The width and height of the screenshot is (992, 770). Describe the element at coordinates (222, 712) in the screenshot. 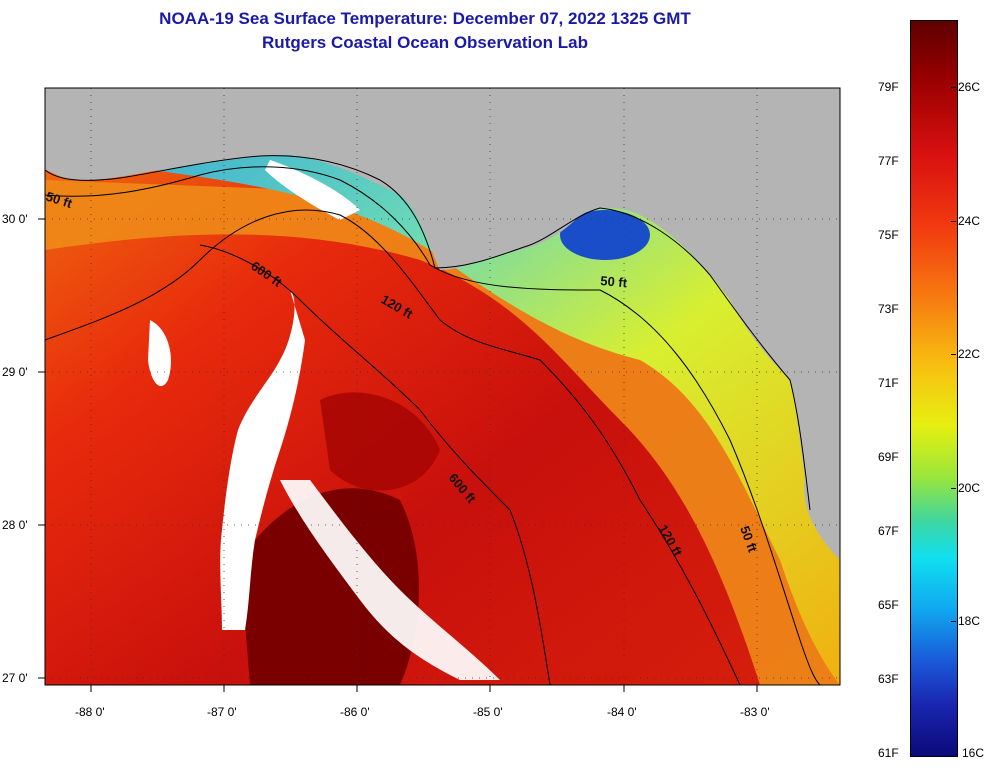

I see `lon-tick-87: -87 0'` at that location.